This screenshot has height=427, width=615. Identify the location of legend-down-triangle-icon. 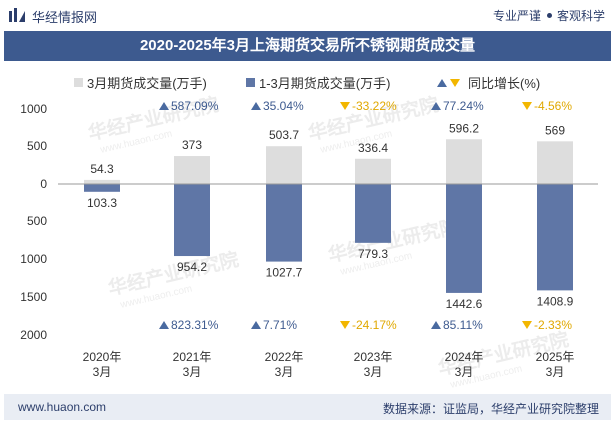
(455, 82).